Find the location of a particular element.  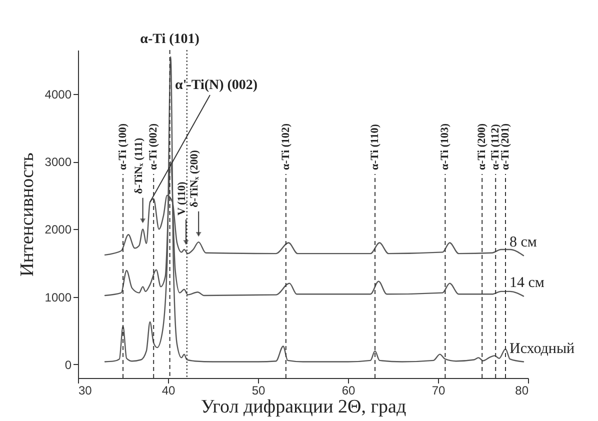

y-tick-label: 4000 is located at coordinates (58, 94).